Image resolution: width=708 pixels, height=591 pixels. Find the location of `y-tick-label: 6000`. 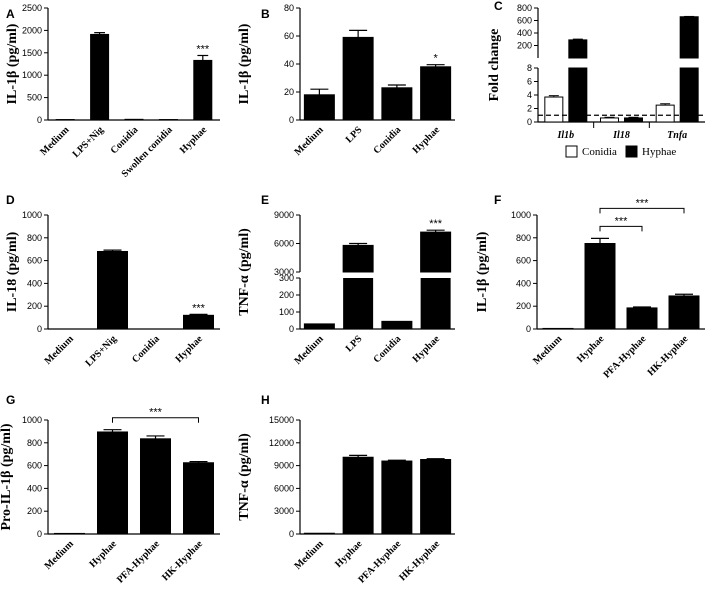

y-tick-label: 6000 is located at coordinates (284, 488).